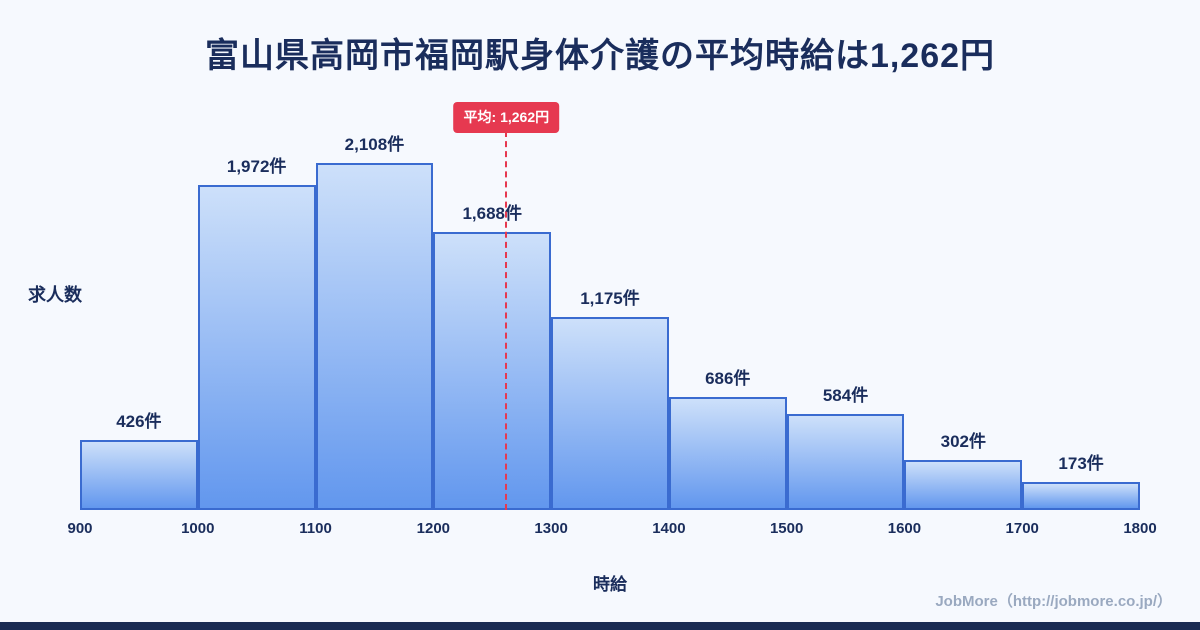 The width and height of the screenshot is (1200, 630). Describe the element at coordinates (80, 528) in the screenshot. I see `x-axis-tick: 900` at that location.